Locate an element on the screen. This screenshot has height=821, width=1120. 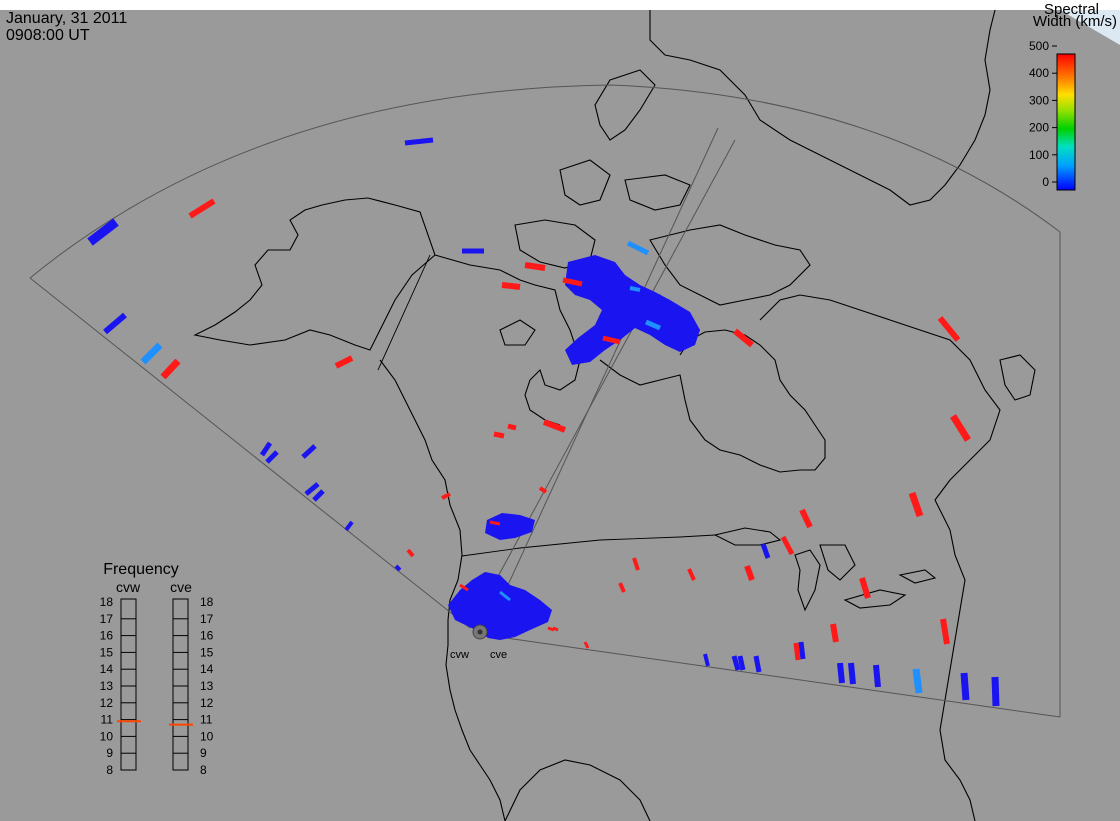
frequency-tick-label-cve: 10 is located at coordinates (207, 736).